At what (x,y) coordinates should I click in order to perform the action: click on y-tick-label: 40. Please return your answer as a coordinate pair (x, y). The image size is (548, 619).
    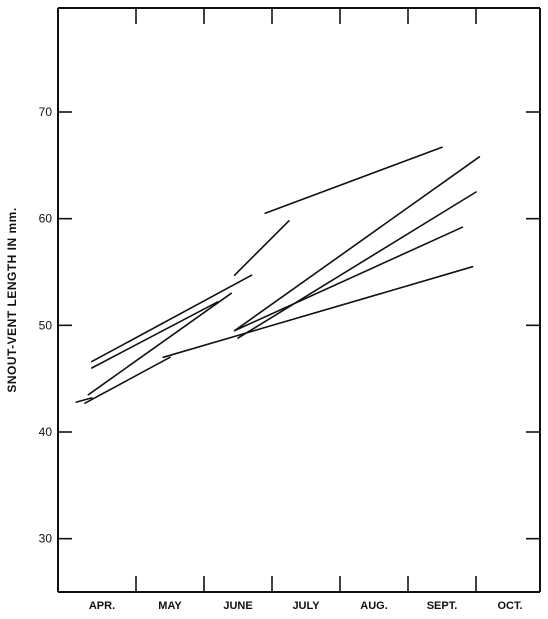
    Looking at the image, I should click on (46, 432).